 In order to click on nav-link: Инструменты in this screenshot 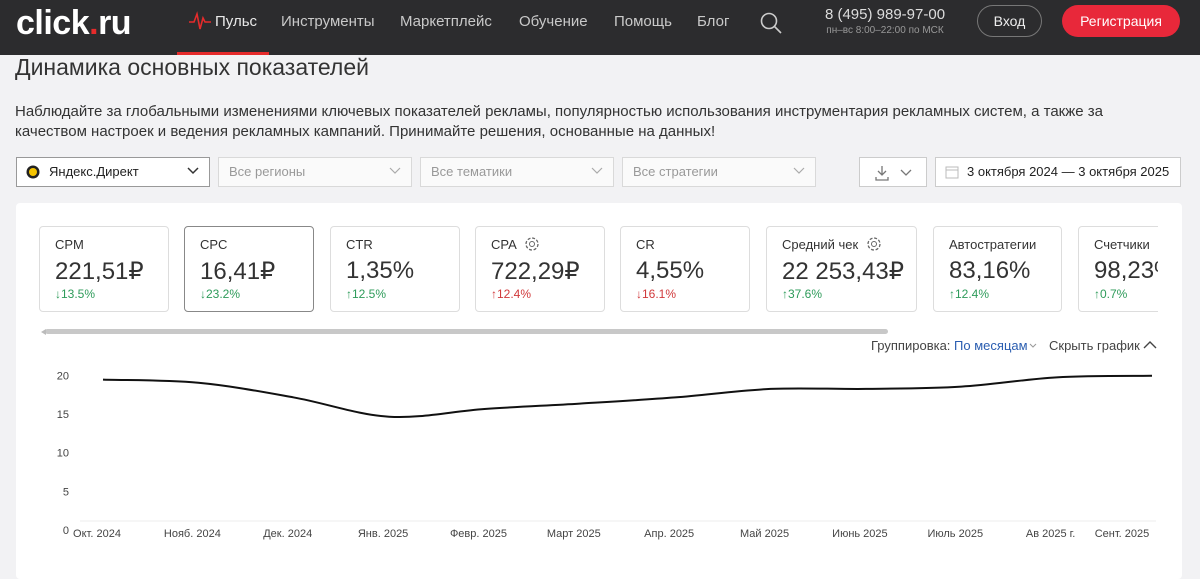, I will do `click(328, 21)`.